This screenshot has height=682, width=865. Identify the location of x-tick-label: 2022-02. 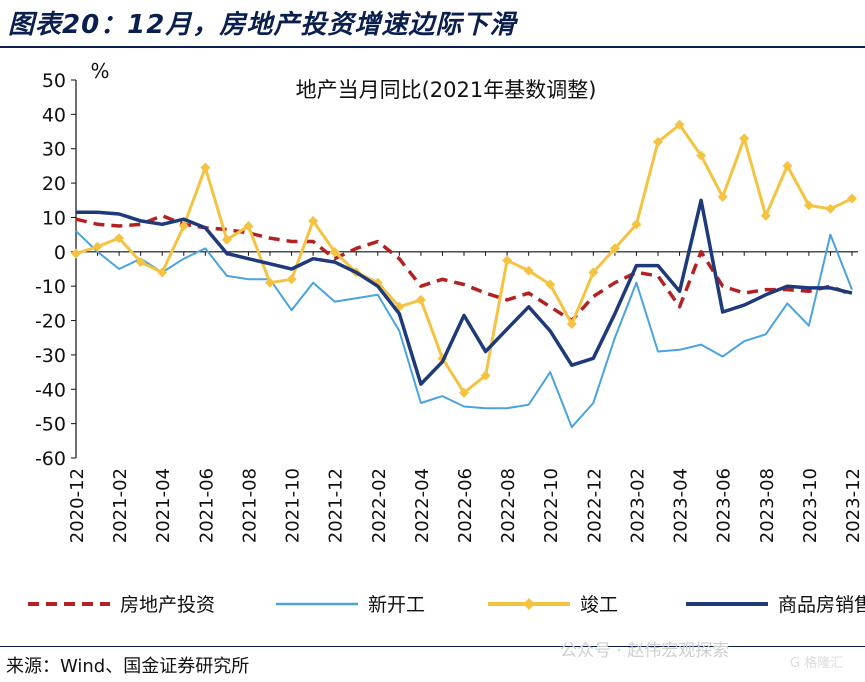
(379, 505).